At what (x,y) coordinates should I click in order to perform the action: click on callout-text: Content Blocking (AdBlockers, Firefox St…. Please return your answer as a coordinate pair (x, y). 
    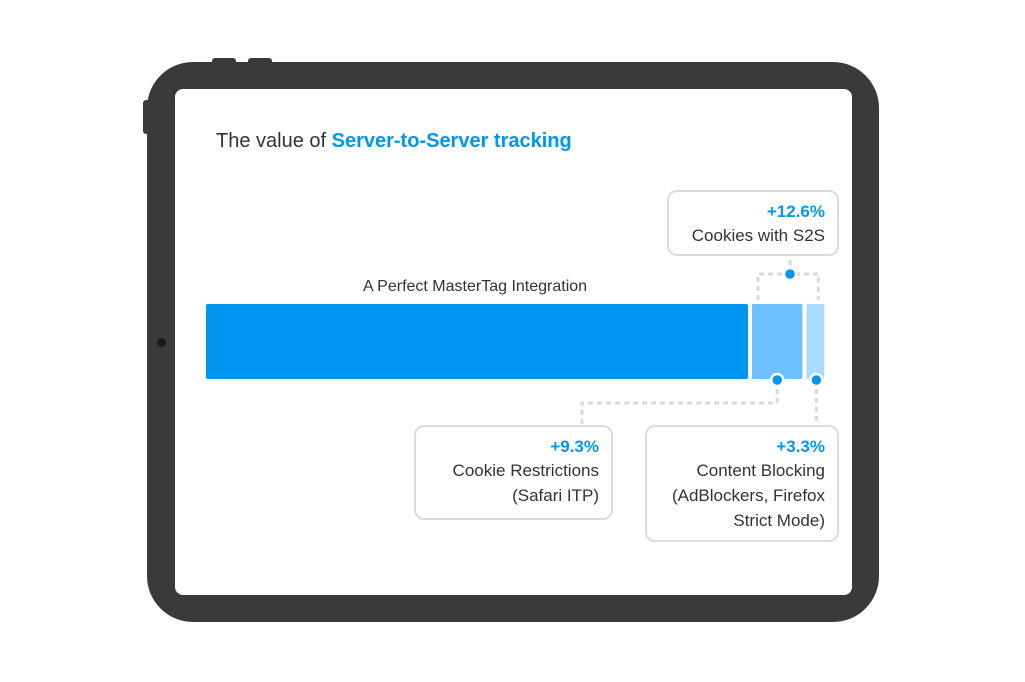
    Looking at the image, I should click on (748, 495).